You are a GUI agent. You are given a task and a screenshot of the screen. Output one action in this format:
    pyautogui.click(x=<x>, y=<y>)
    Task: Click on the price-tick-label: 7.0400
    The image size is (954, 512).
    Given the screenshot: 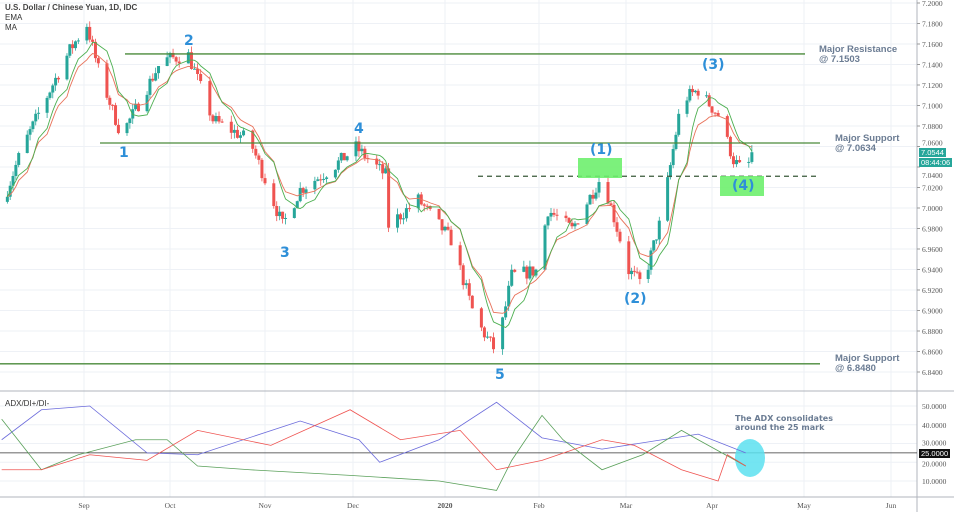 What is the action you would take?
    pyautogui.click(x=932, y=175)
    